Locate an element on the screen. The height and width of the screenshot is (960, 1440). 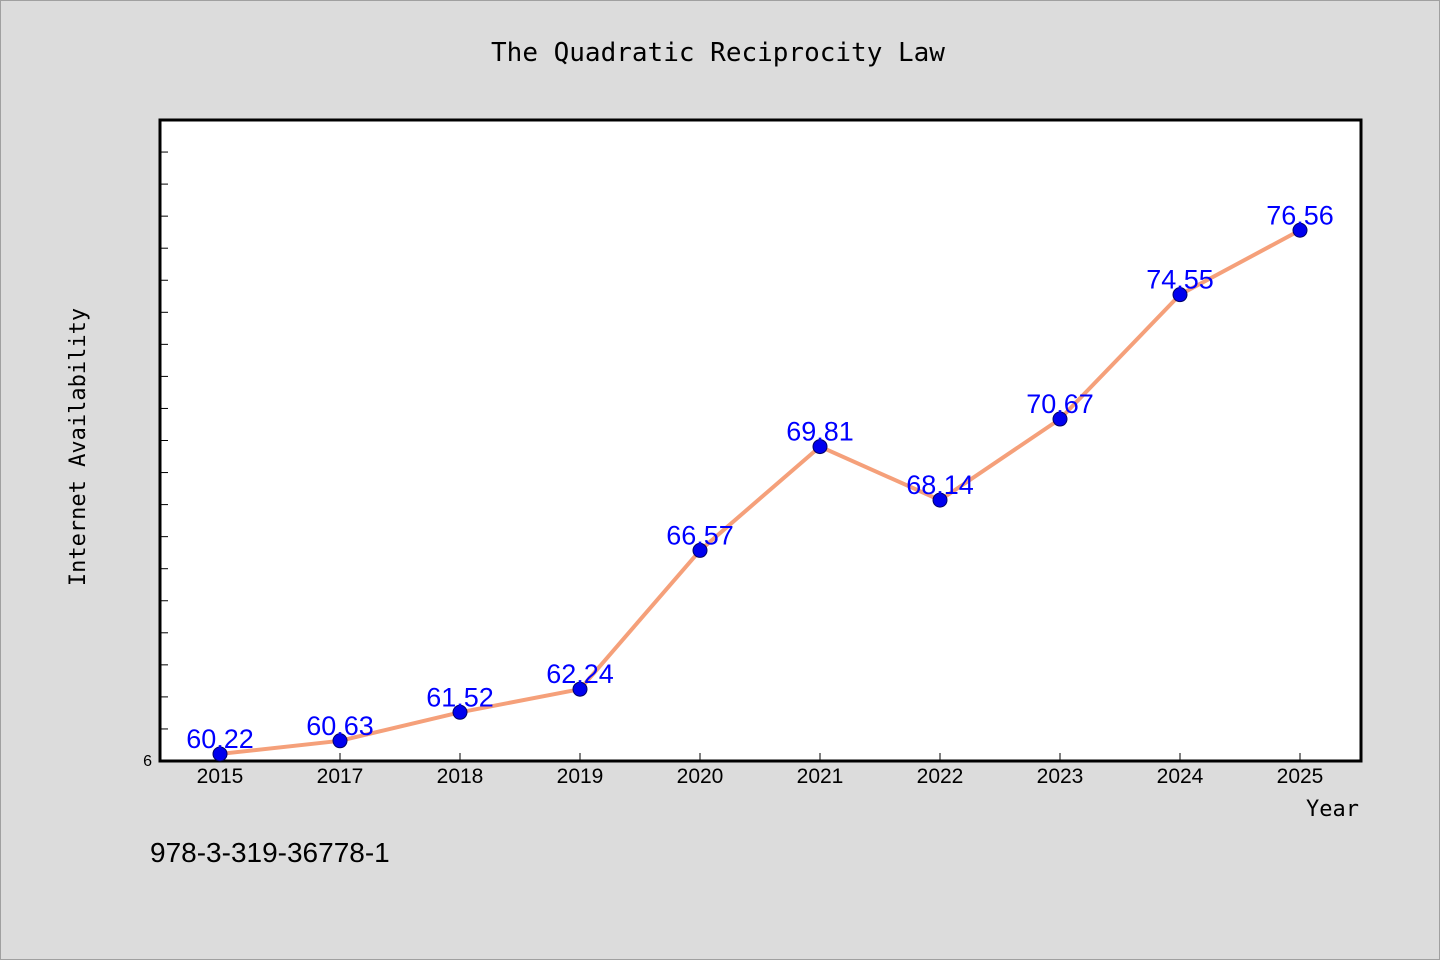
footer-code: 978-3-319-36778-1 is located at coordinates (270, 852).